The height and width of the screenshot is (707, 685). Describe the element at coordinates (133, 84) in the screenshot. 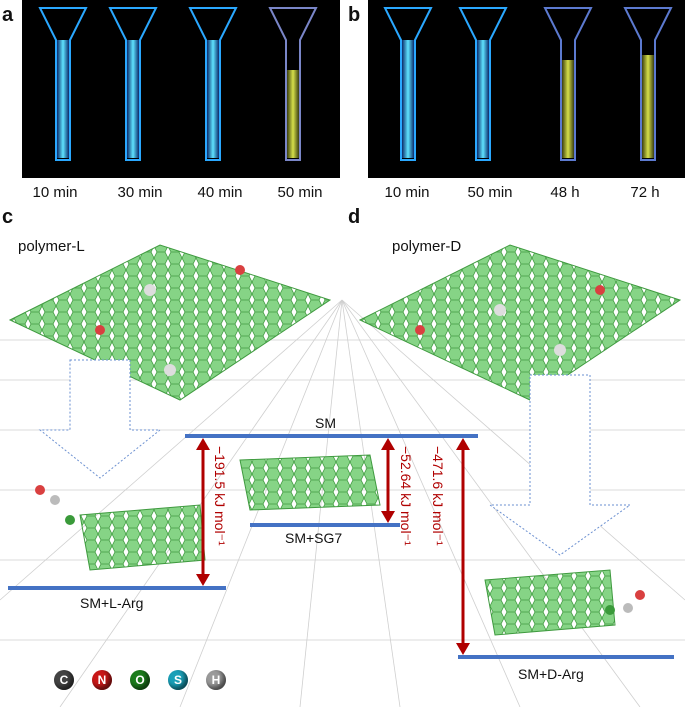

I see `cuvette-a2` at that location.